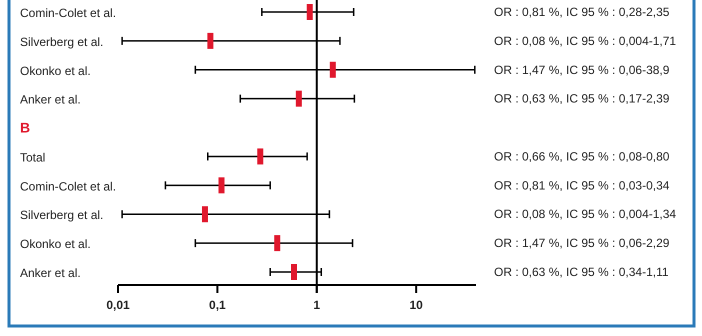 This screenshot has height=336, width=702. Describe the element at coordinates (585, 41) in the screenshot. I see `text: OR : 0,08 %, IC 95 % : 0,004-1,71` at that location.